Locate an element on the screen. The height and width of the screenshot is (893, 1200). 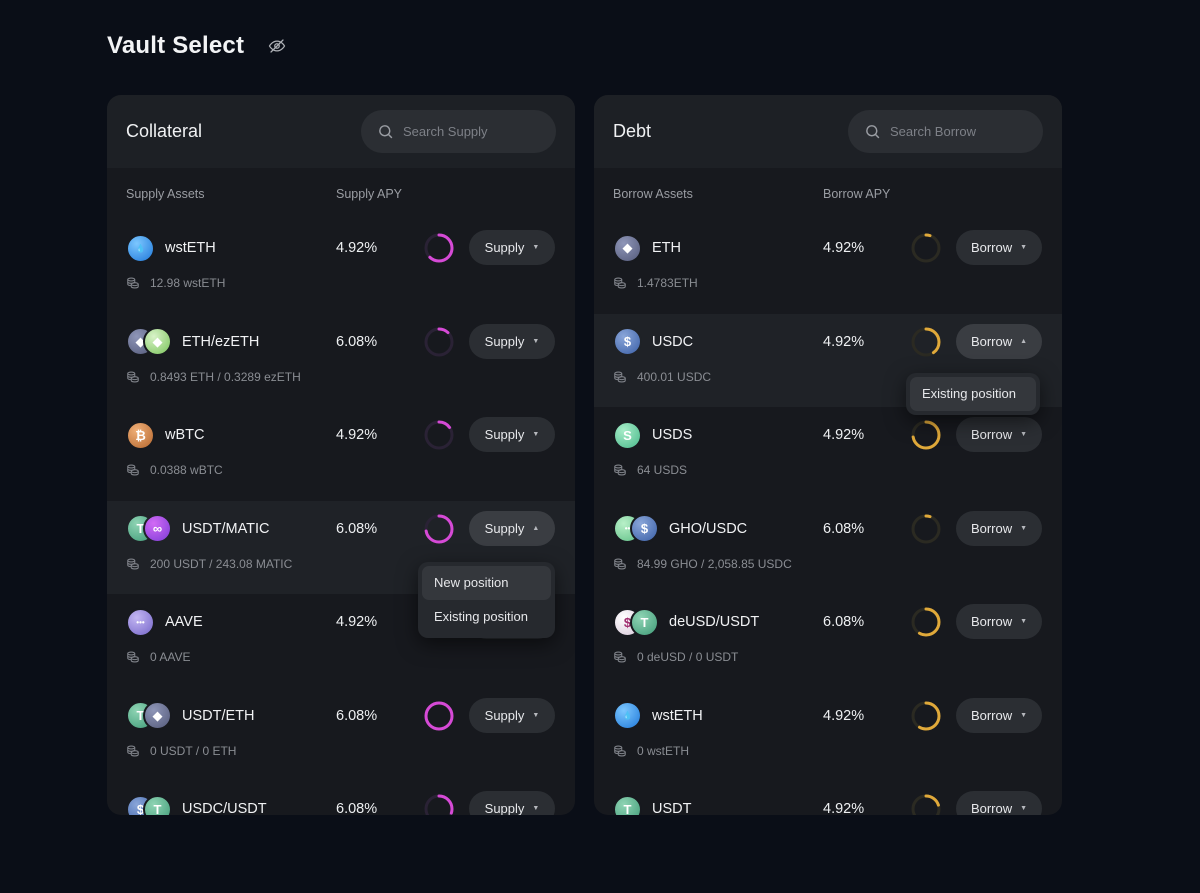
asset-row: ₿ wBTC 0.0388 wBTC 4.92% Supply ▼ is located at coordinates (341, 454).